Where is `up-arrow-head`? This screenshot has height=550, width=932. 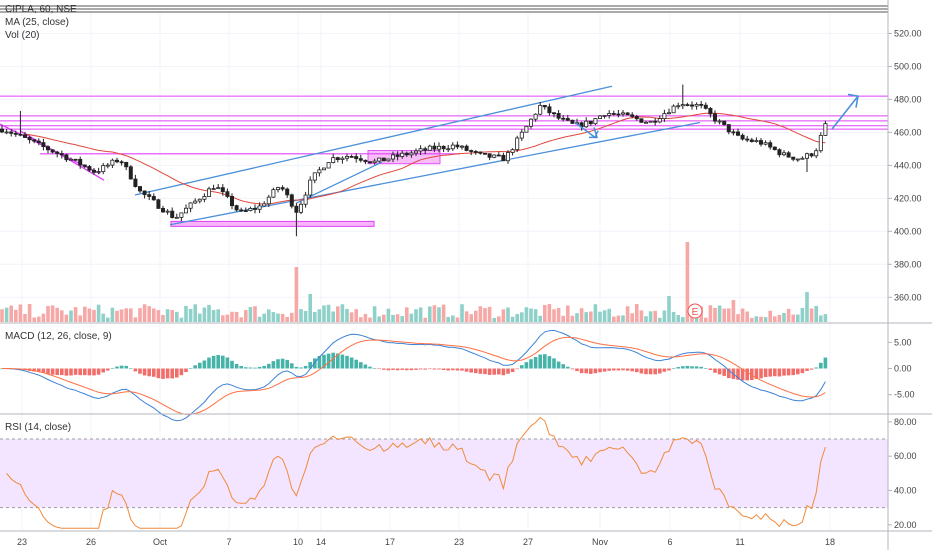 up-arrow-head is located at coordinates (853, 100).